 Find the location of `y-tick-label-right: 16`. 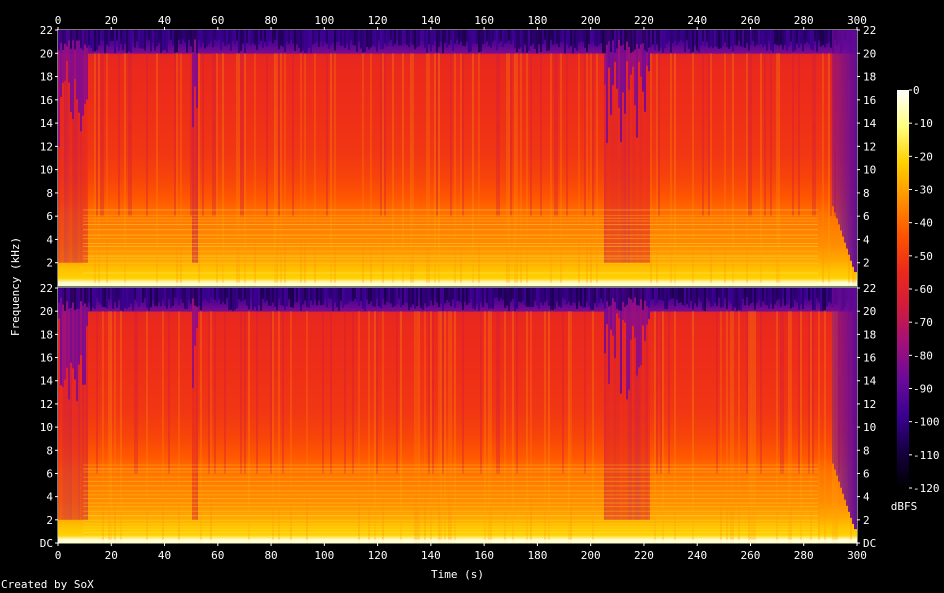

y-tick-label-right: 16 is located at coordinates (869, 358).